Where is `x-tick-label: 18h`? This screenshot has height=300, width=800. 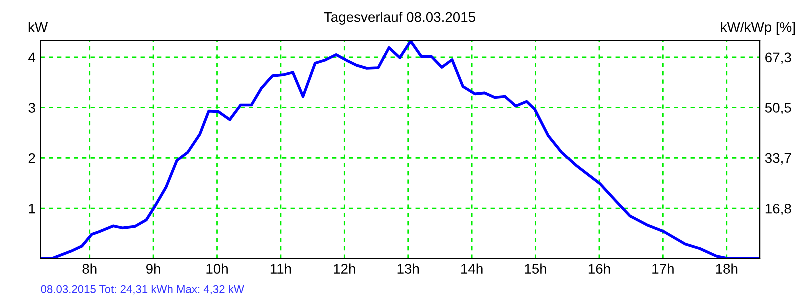
x-tick-label: 18h is located at coordinates (727, 269).